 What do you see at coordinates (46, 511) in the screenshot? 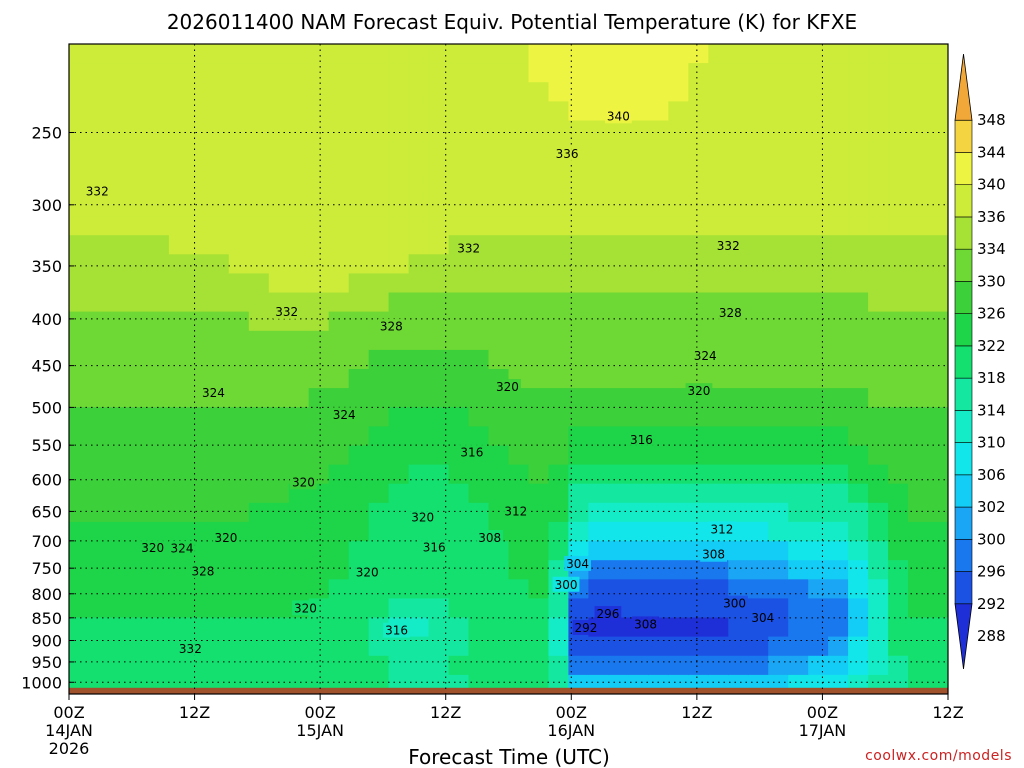
I see `y-tick-label: 650` at bounding box center [46, 511].